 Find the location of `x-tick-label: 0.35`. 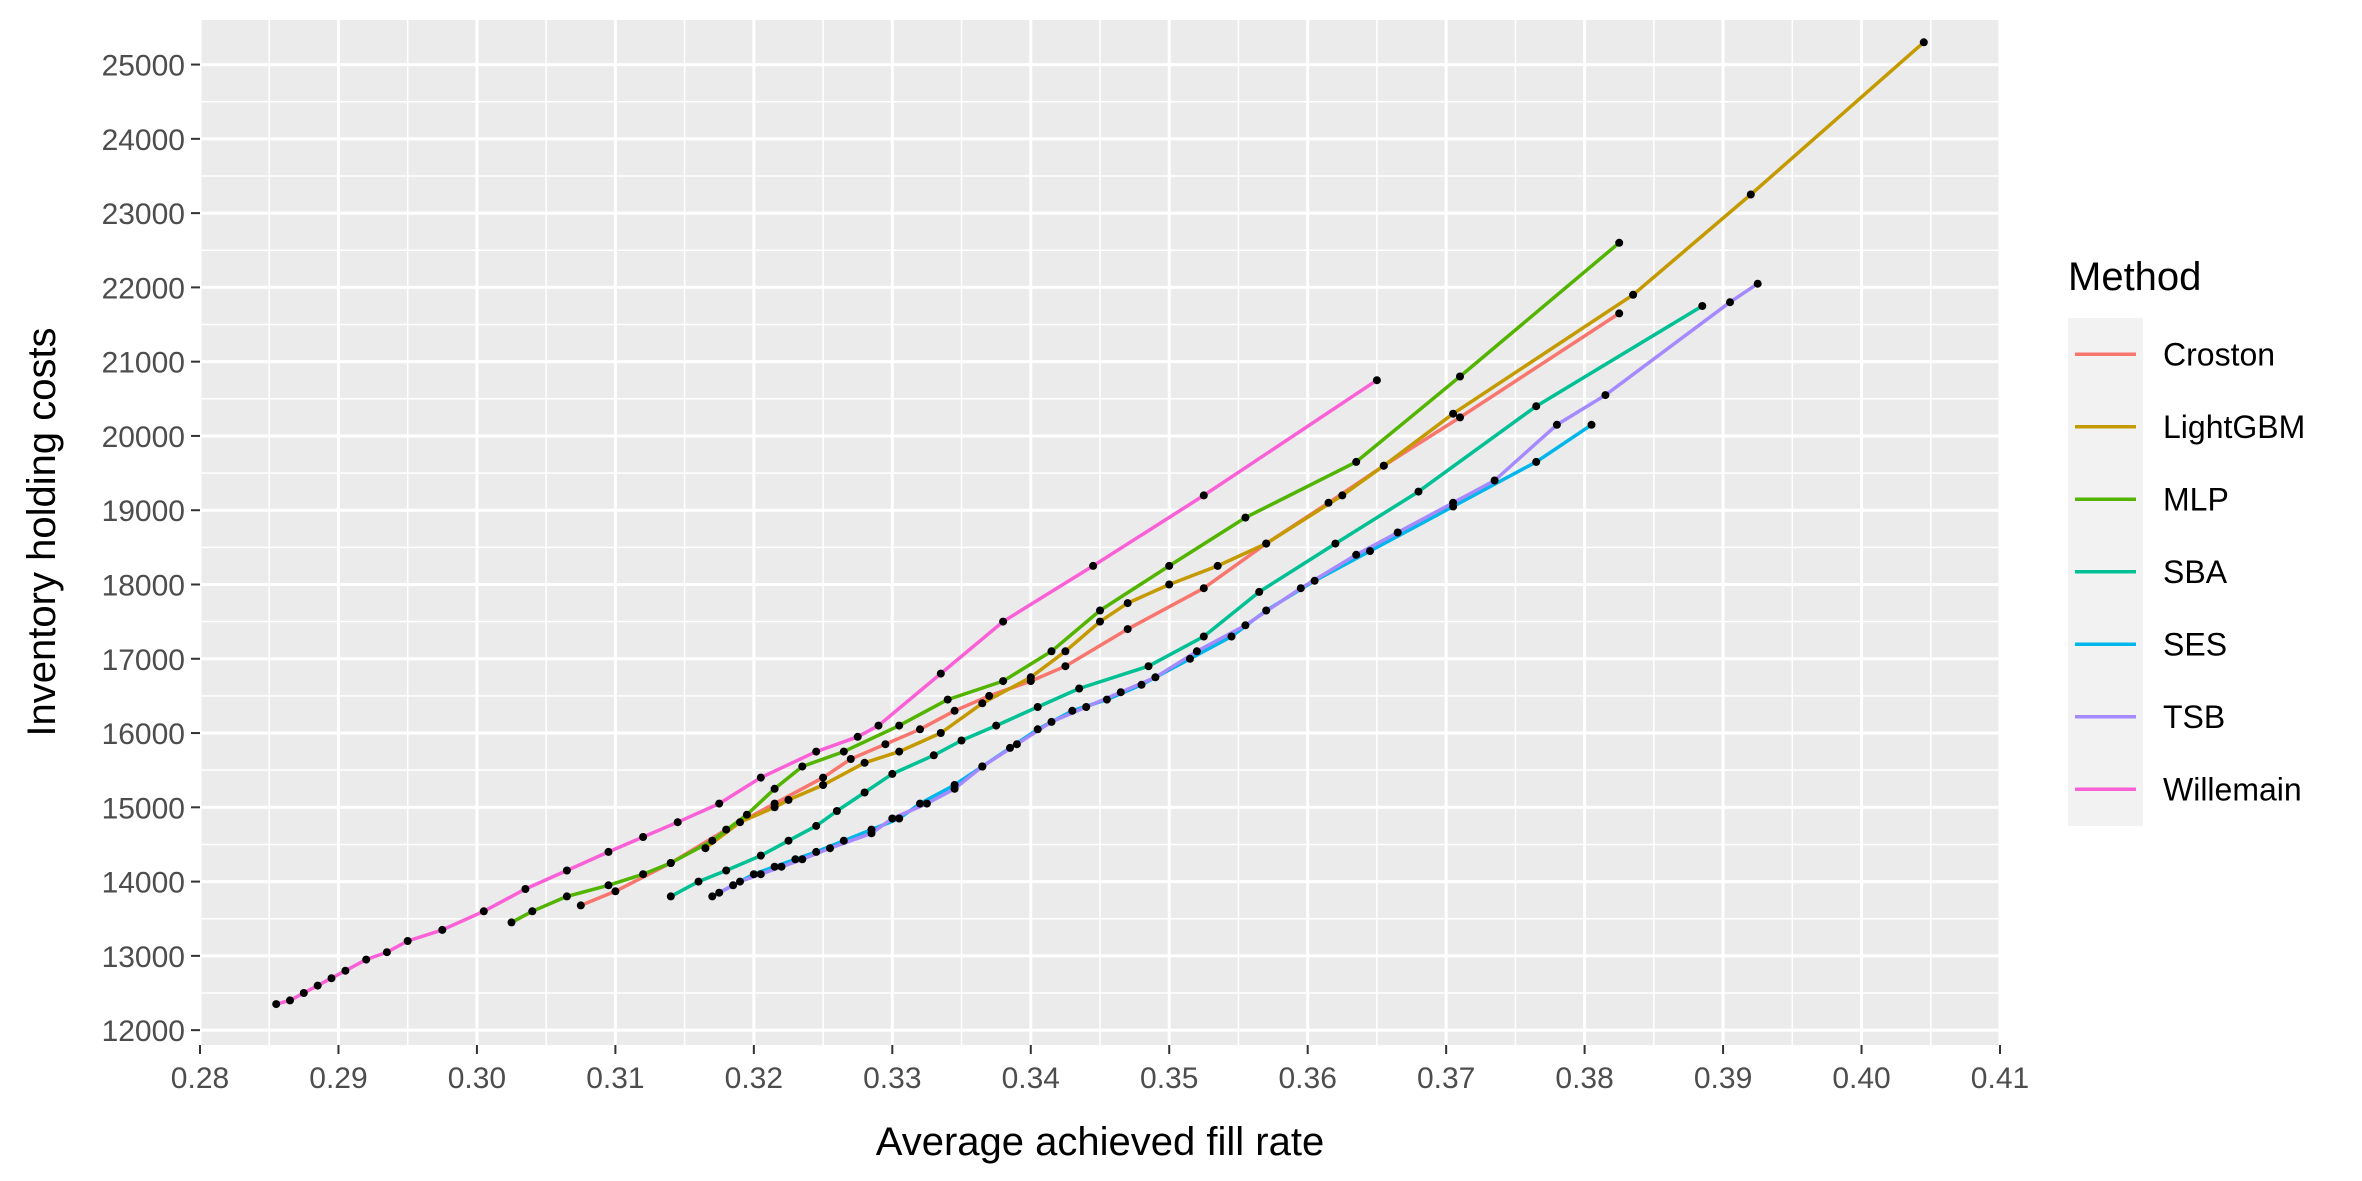

x-tick-label: 0.35 is located at coordinates (1169, 1078).